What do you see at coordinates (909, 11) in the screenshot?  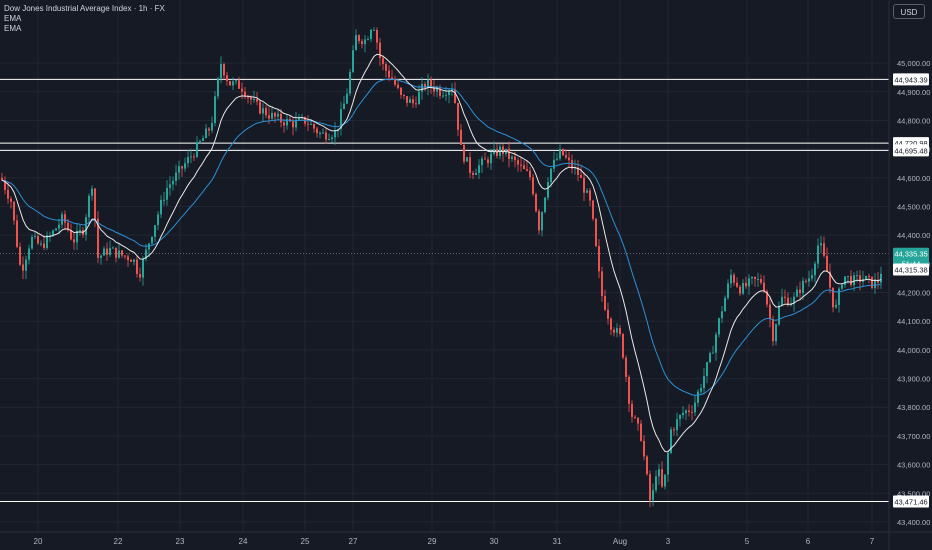 I see `currency-button: USD` at bounding box center [909, 11].